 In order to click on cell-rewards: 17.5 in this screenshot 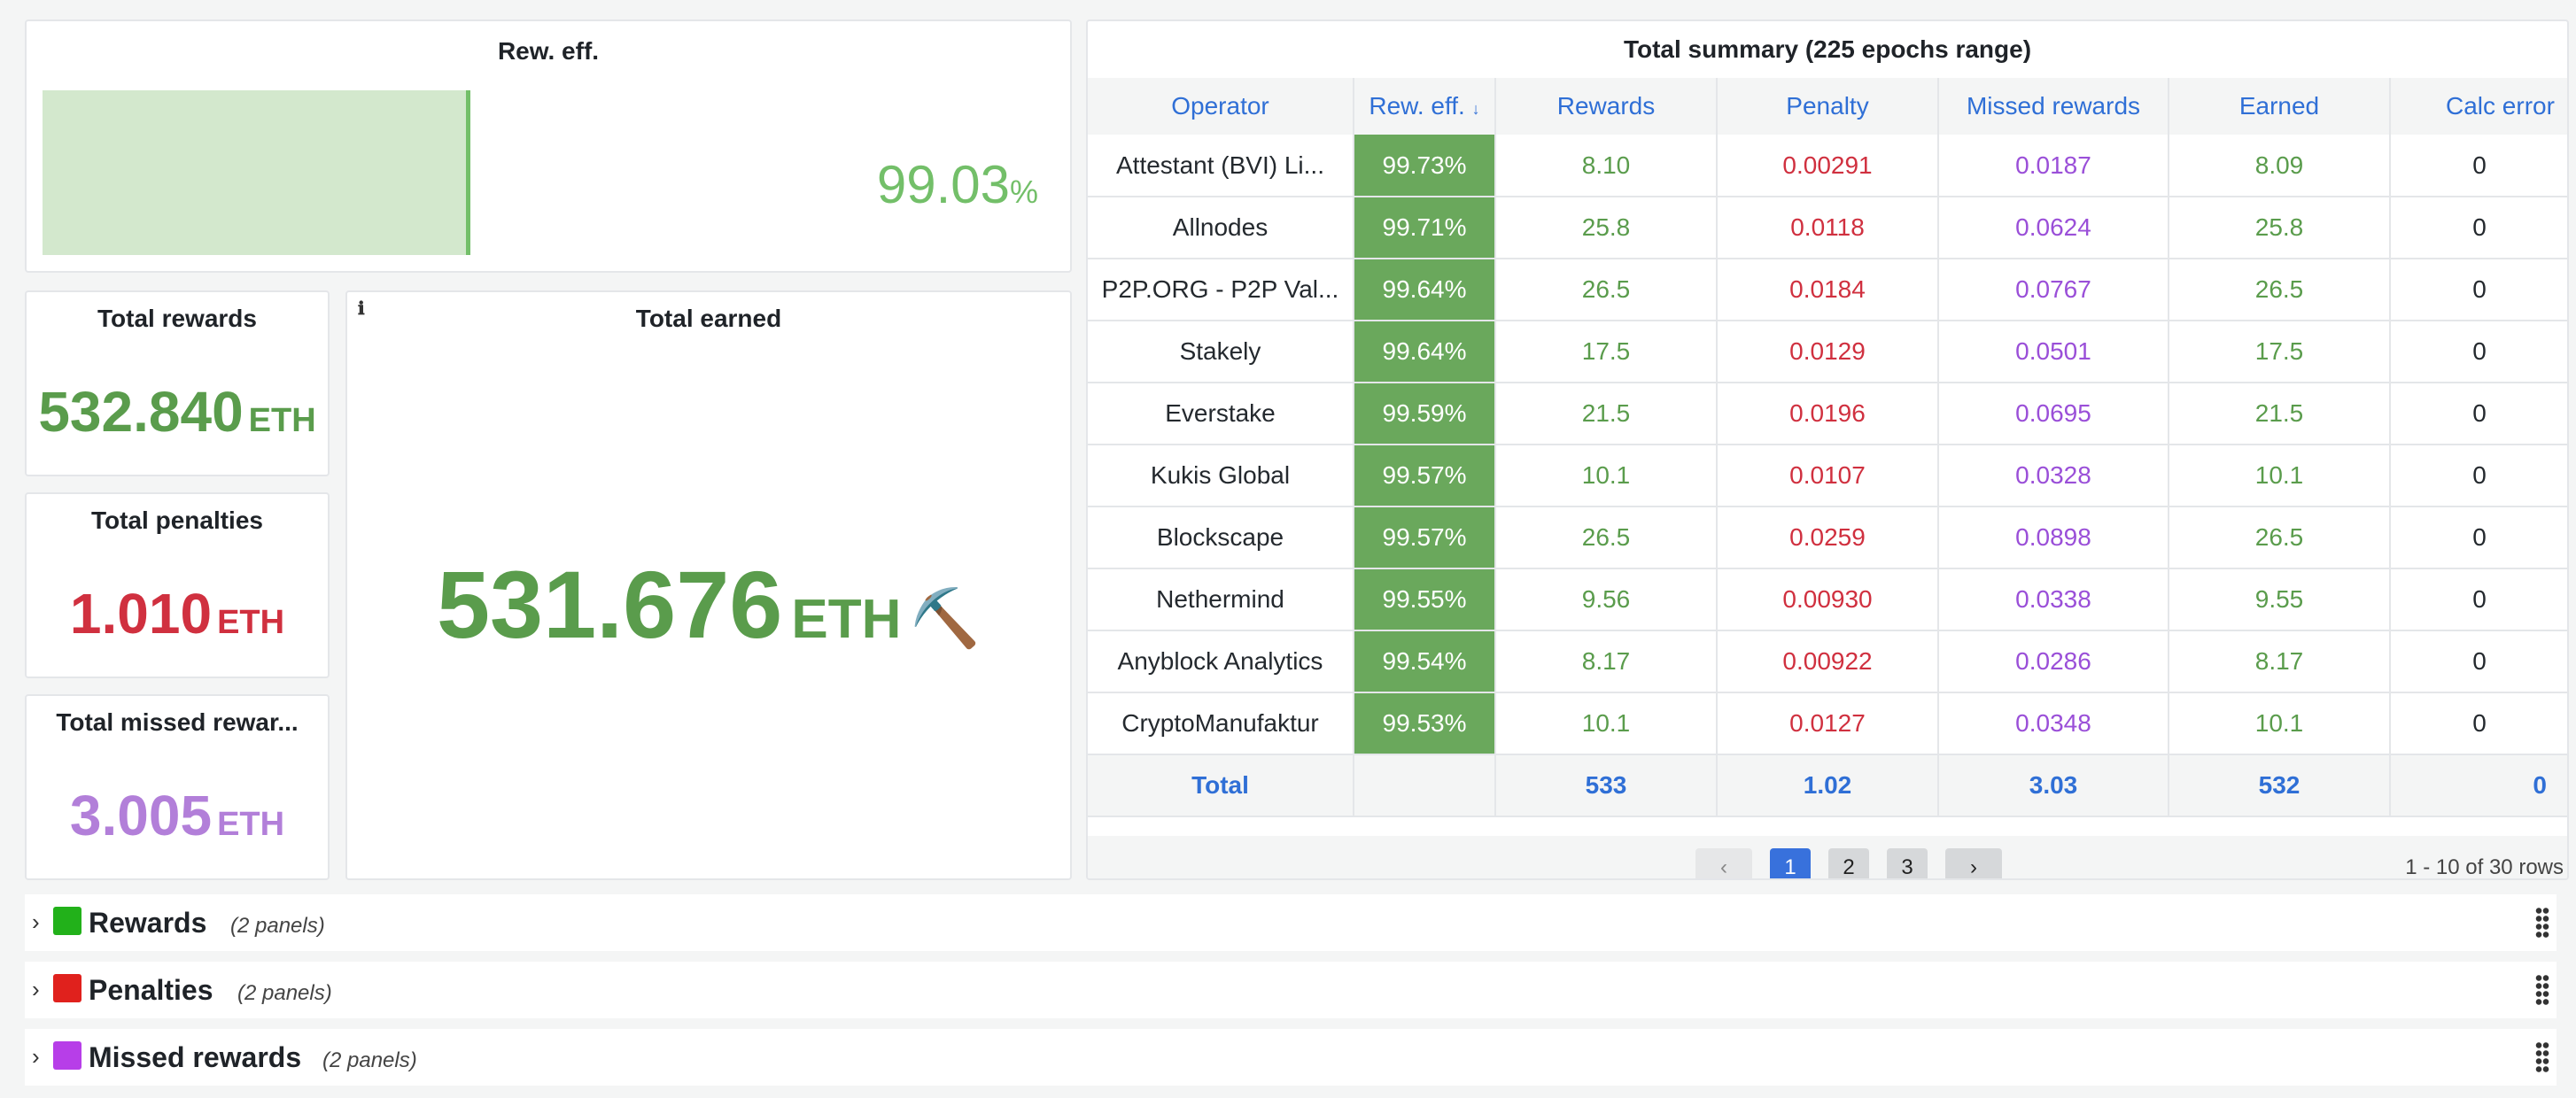, I will do `click(1606, 352)`.